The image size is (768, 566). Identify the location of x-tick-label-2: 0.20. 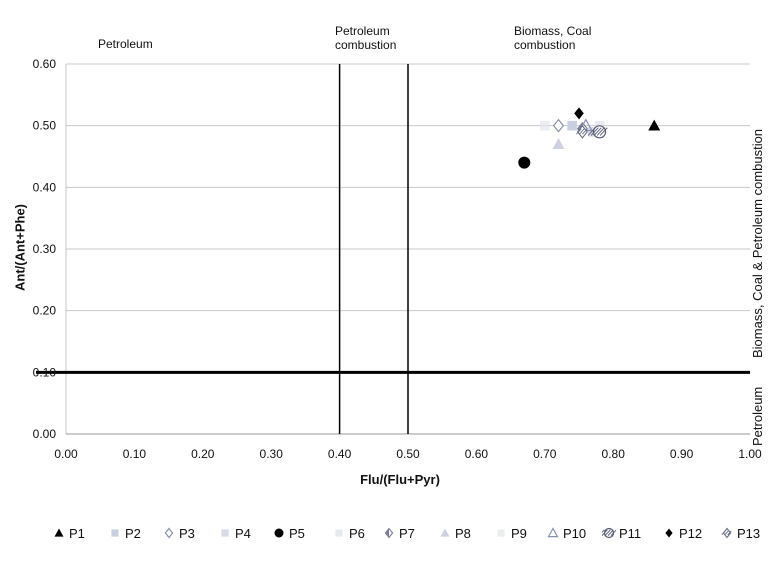
(203, 454).